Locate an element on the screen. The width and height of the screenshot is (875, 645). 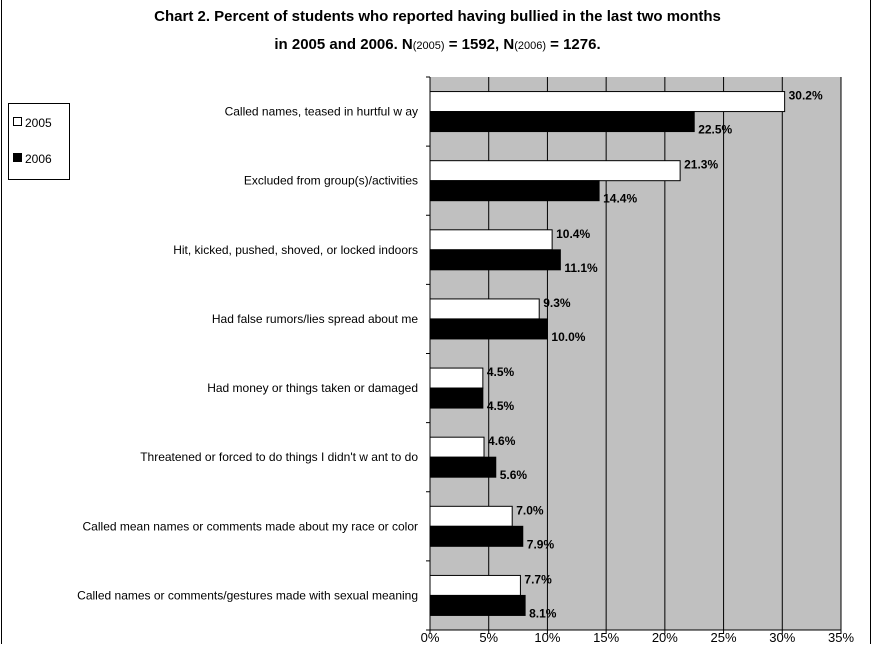
data-label-2006: 5.6% is located at coordinates (514, 475).